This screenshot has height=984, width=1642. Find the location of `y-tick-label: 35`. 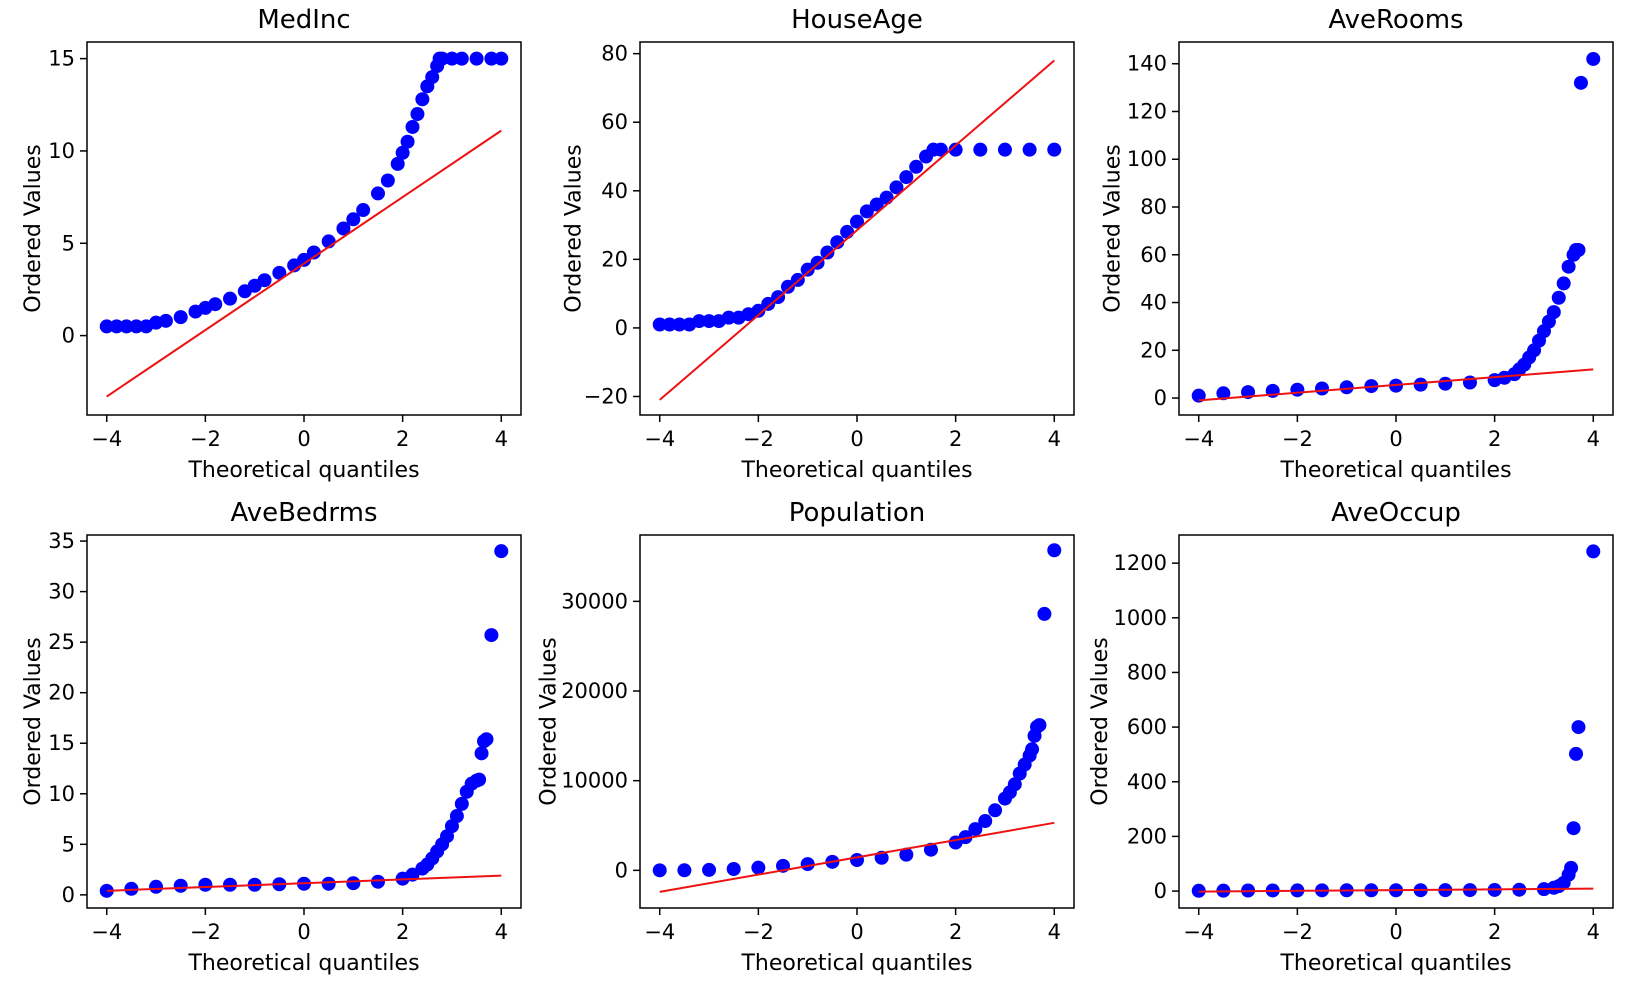

y-tick-label: 35 is located at coordinates (61, 541).